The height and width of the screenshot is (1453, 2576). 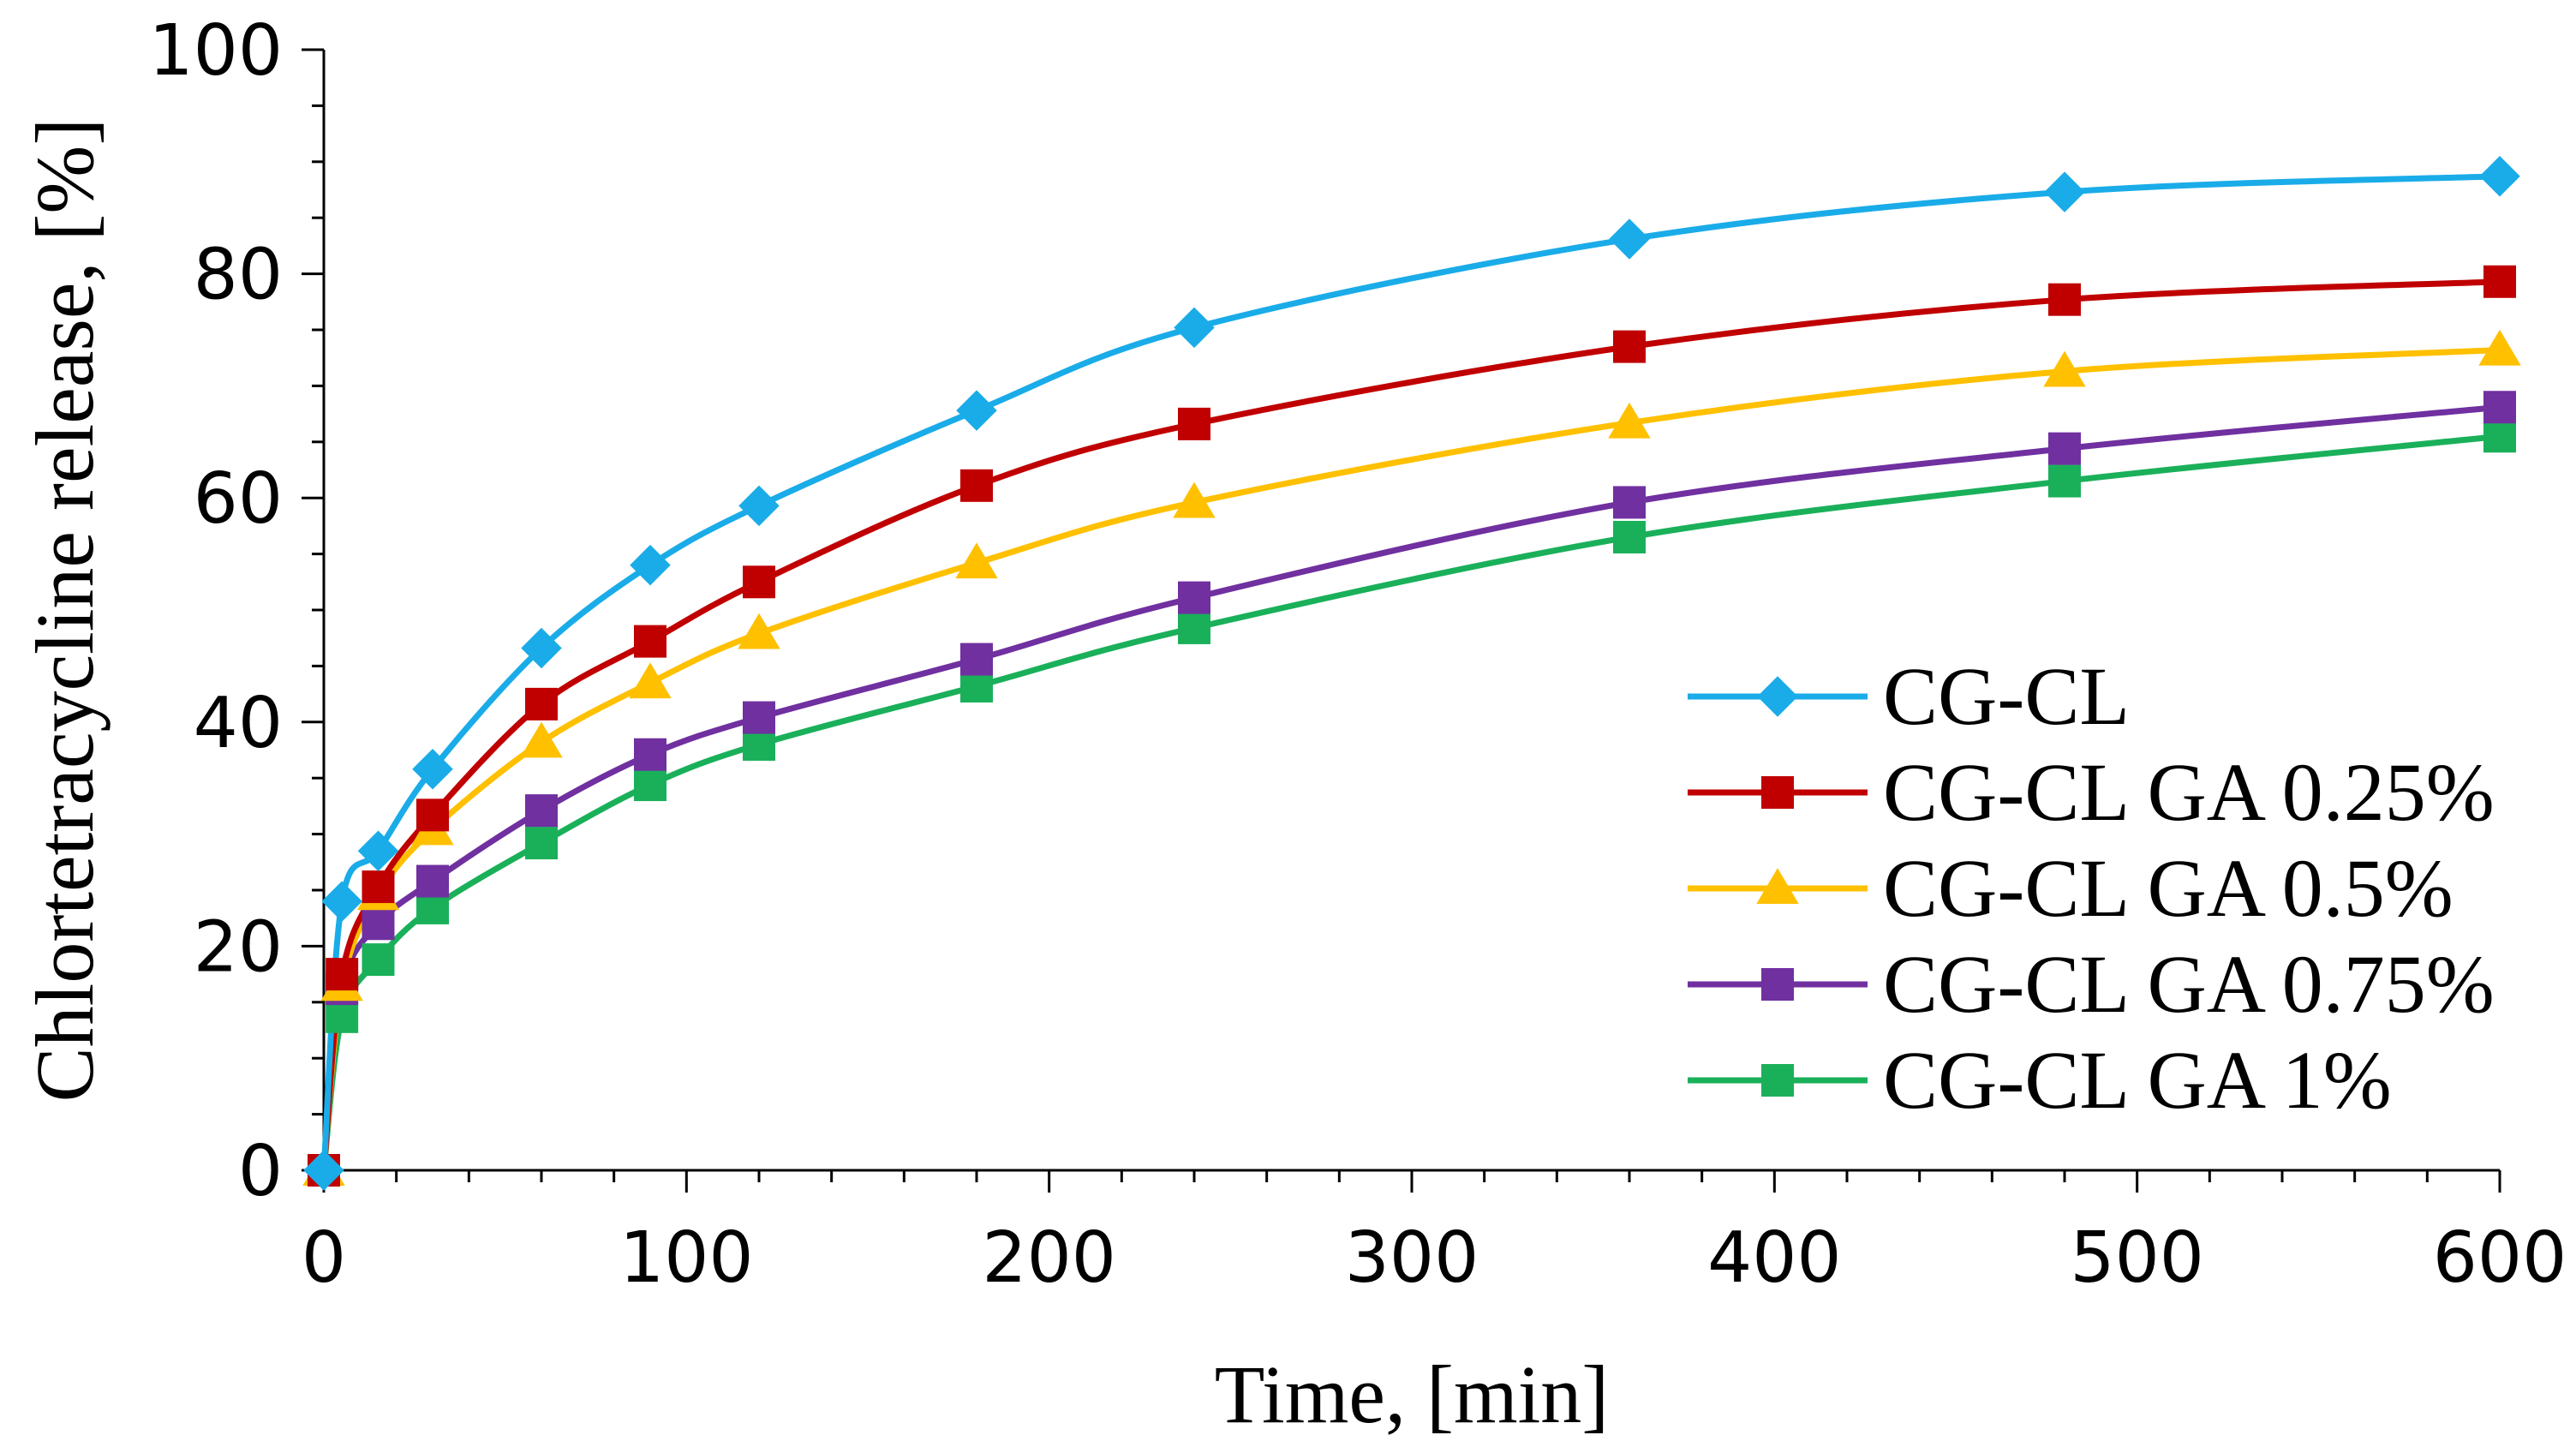 What do you see at coordinates (238, 724) in the screenshot?
I see `y-tick-label: 40` at bounding box center [238, 724].